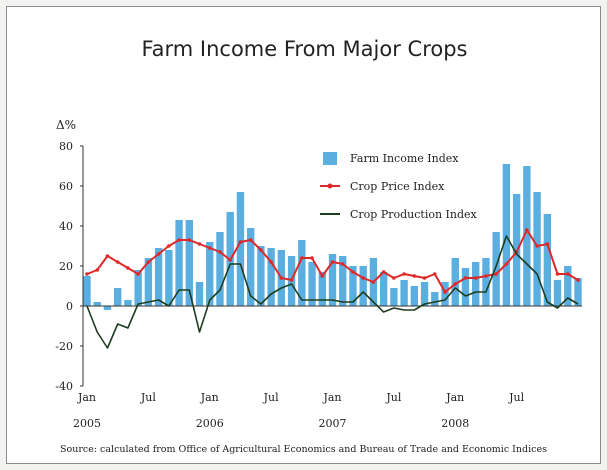  What do you see at coordinates (69, 306) in the screenshot?
I see `y-tick-label: 0` at bounding box center [69, 306].